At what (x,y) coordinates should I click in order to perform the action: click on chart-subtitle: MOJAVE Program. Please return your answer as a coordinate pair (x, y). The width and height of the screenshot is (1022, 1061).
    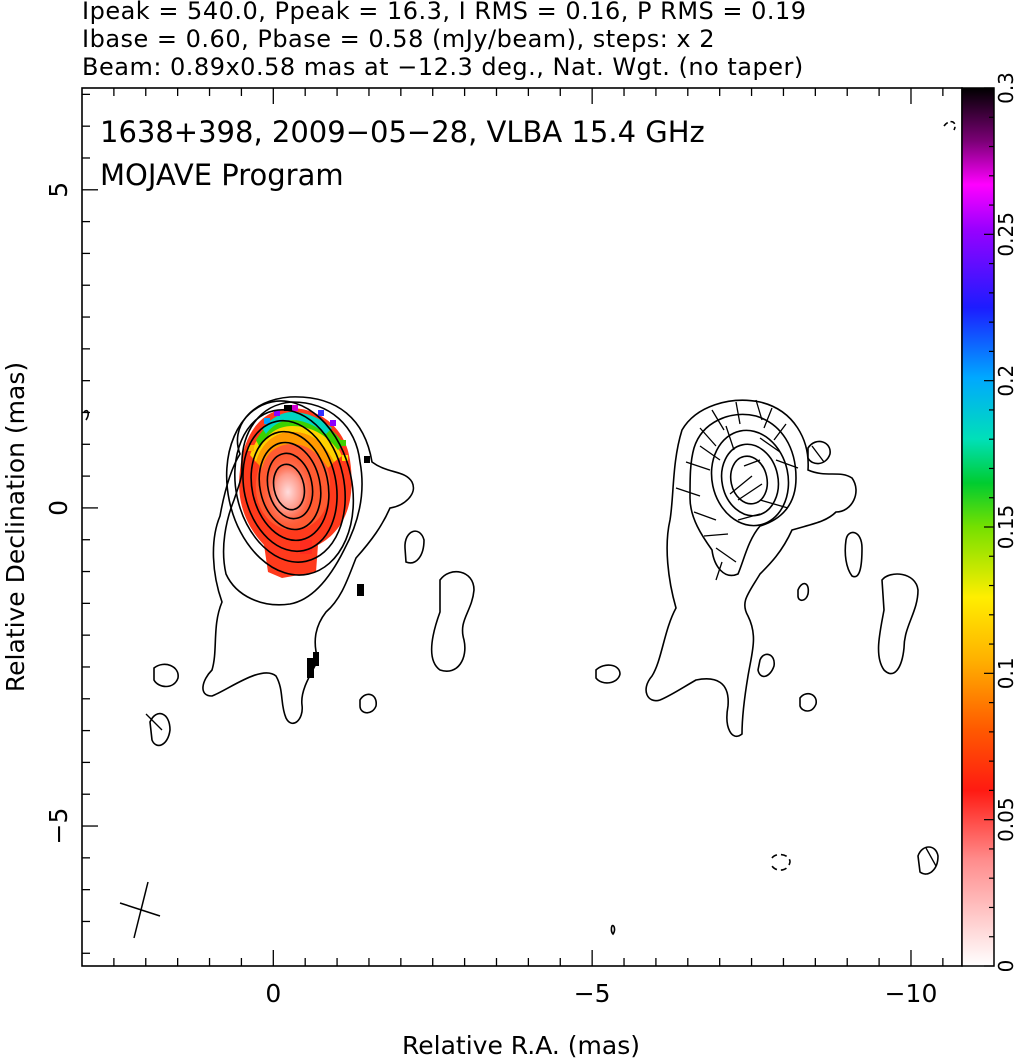
    Looking at the image, I should click on (222, 175).